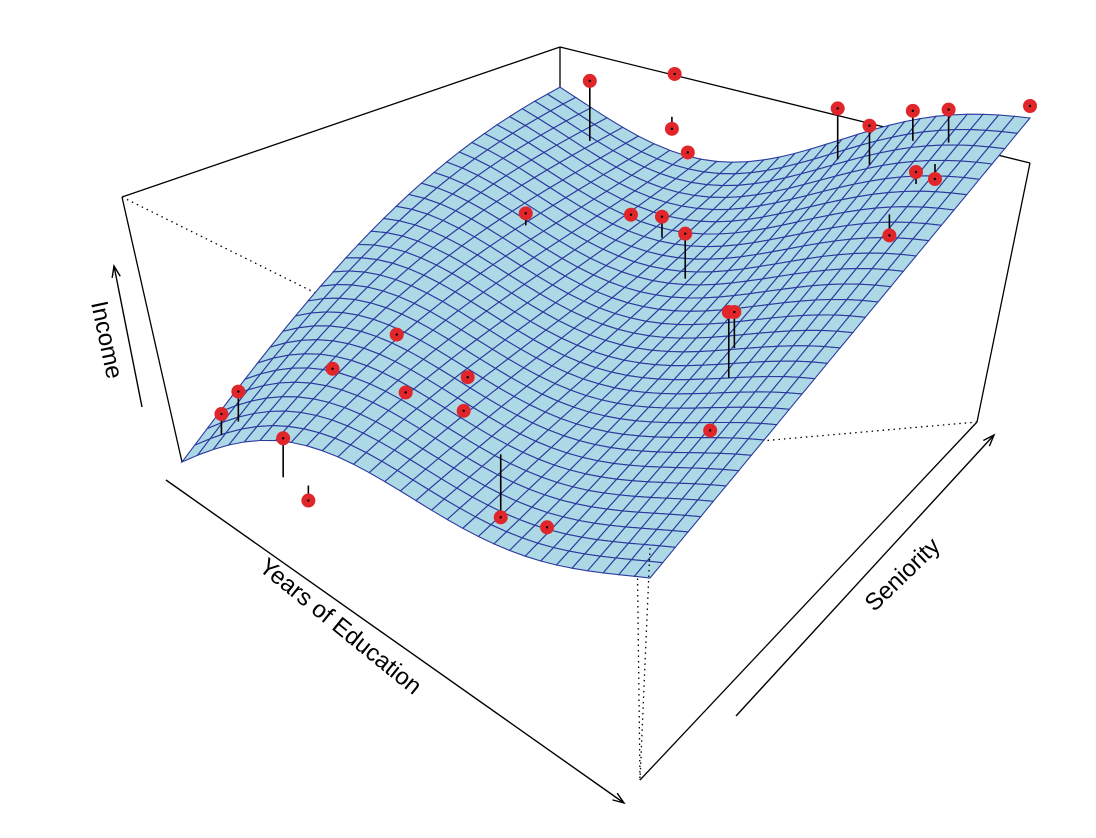 The image size is (1096, 838). Describe the element at coordinates (645, 664) in the screenshot. I see `box-edge-front-vertical` at that location.